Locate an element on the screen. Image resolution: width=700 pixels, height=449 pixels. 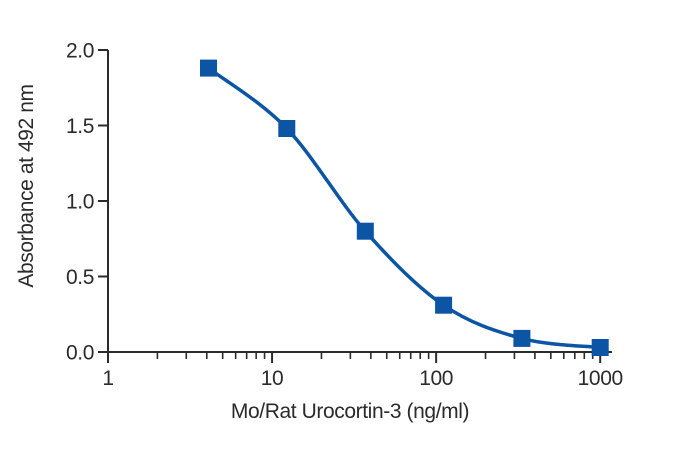
y-axis-title: Absorbance at 492 nm is located at coordinates (26, 185).